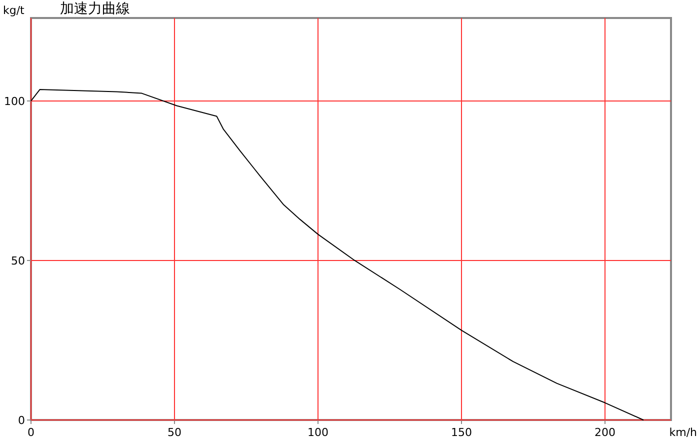 The height and width of the screenshot is (442, 700). I want to click on x-tick-label: 150, so click(461, 432).